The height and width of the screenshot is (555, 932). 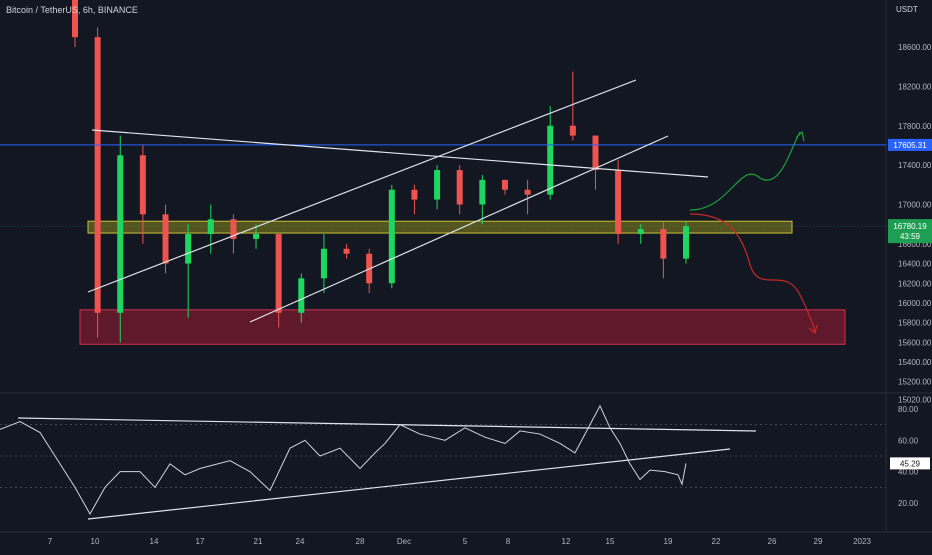 What do you see at coordinates (95, 541) in the screenshot?
I see `time-tick-label: 10` at bounding box center [95, 541].